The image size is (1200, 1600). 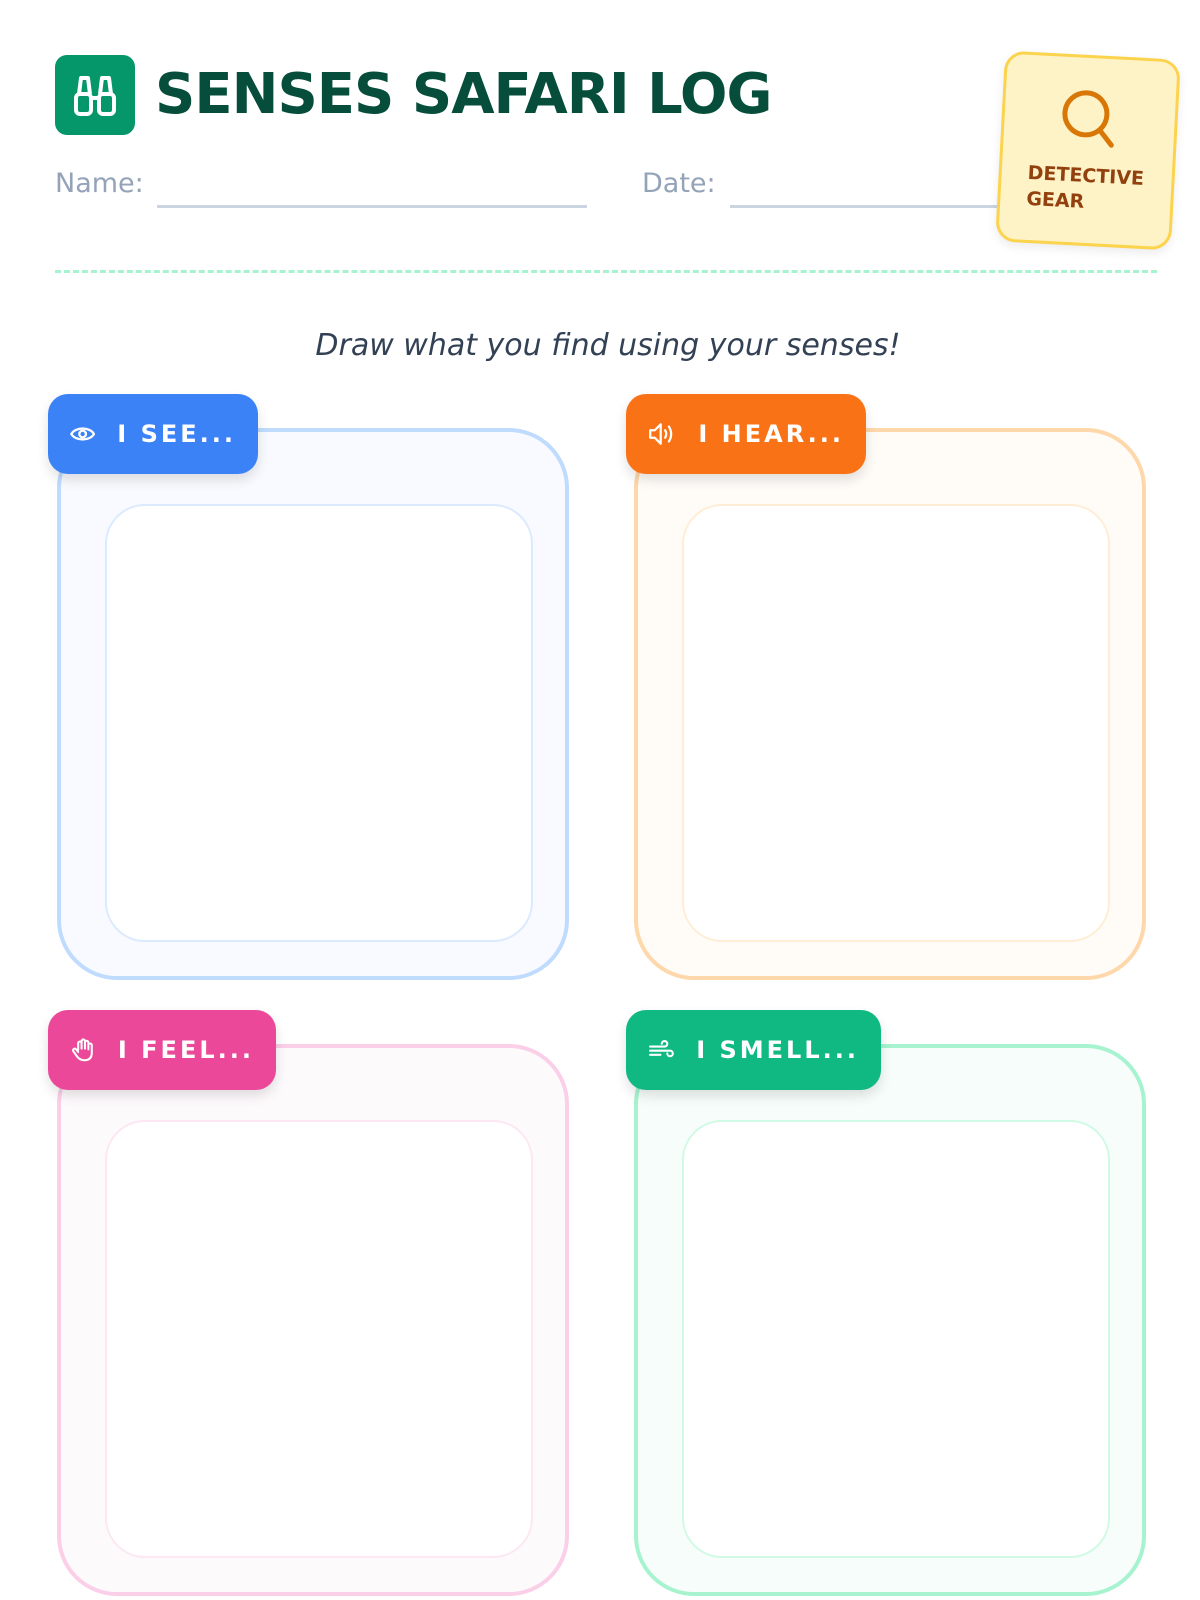 What do you see at coordinates (896, 723) in the screenshot?
I see `hear-drawing-area` at bounding box center [896, 723].